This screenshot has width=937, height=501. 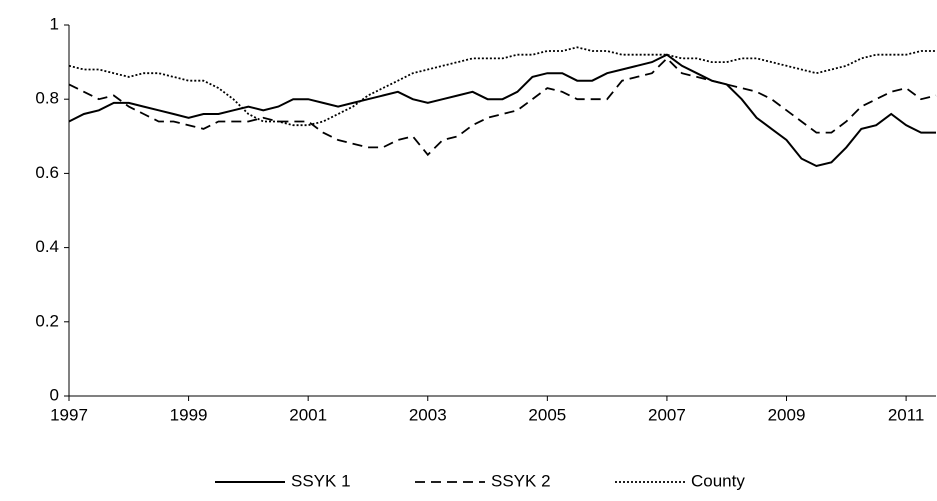 I want to click on x-tick-label: 2005, so click(x=547, y=414).